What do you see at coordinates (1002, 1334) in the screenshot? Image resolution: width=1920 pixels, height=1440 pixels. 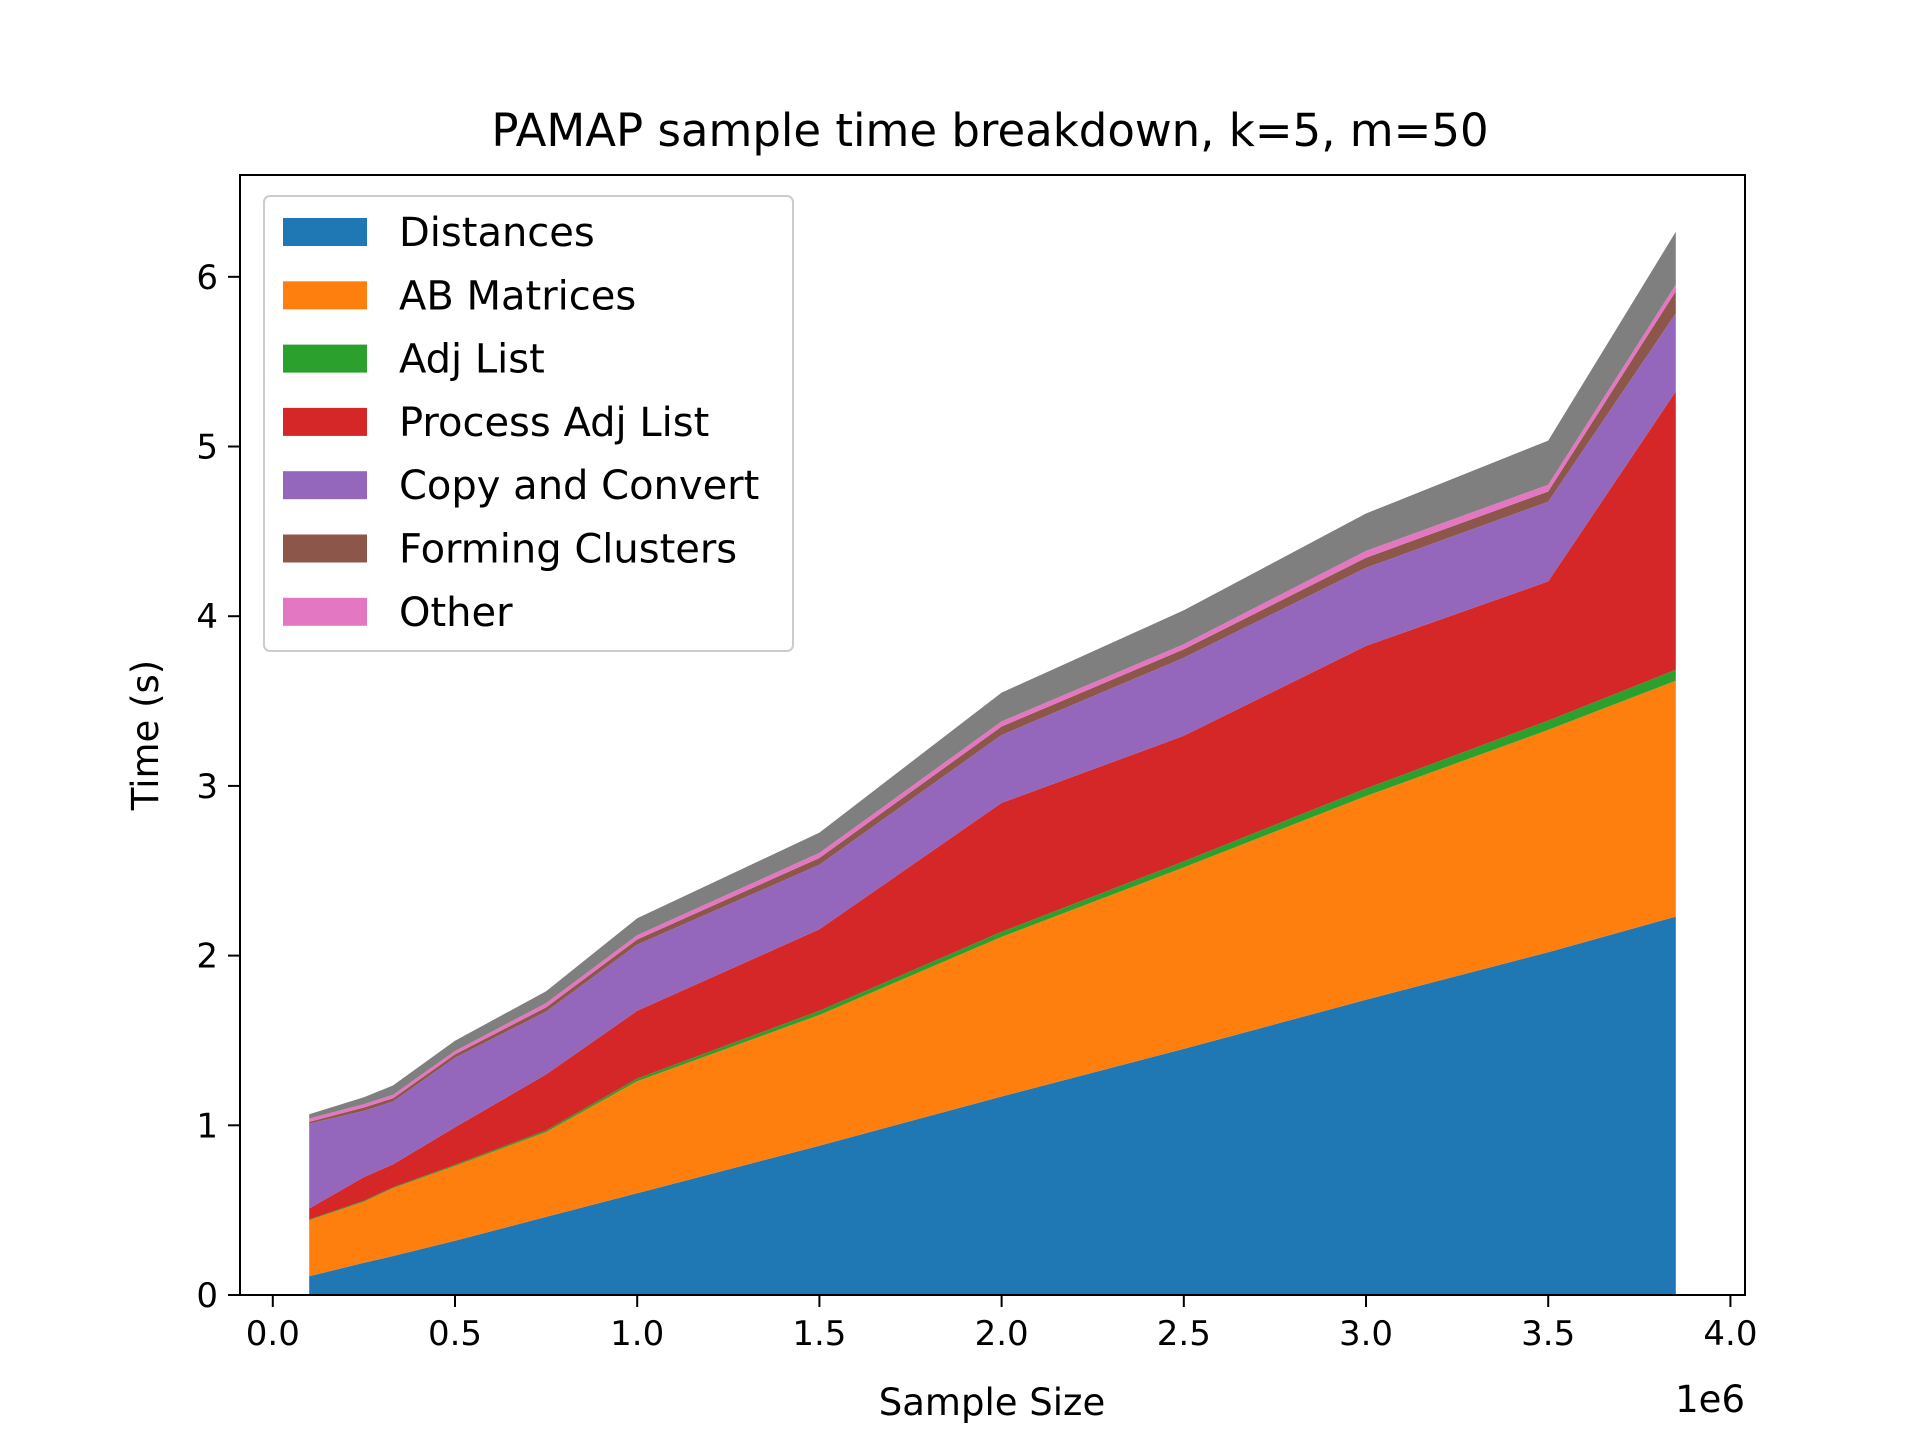 I see `x-tick-label: 2.0` at bounding box center [1002, 1334].